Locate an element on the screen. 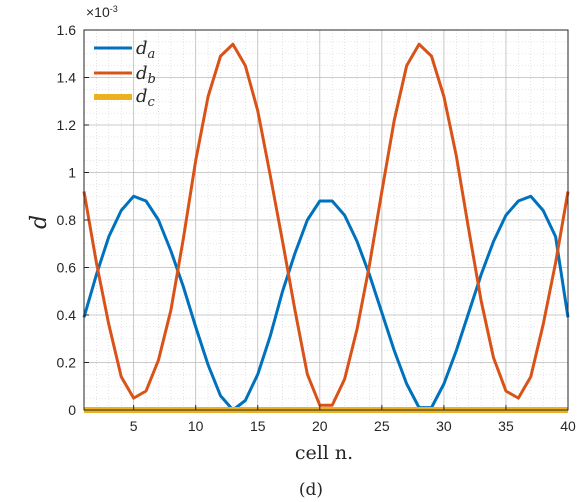 This screenshot has height=502, width=583. x-tick-label: 35 is located at coordinates (506, 426).